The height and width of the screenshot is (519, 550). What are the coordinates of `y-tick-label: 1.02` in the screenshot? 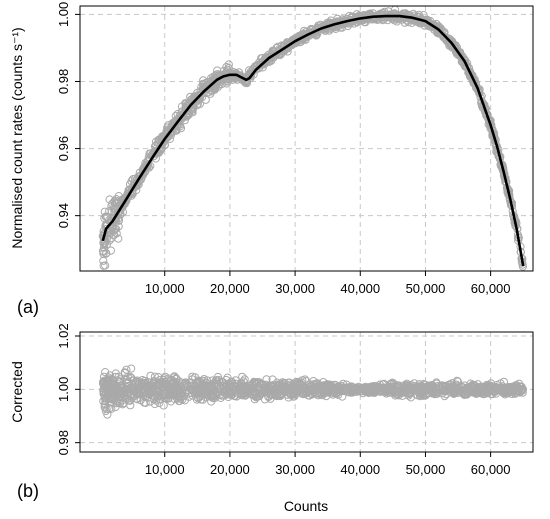 It's located at (63, 335).